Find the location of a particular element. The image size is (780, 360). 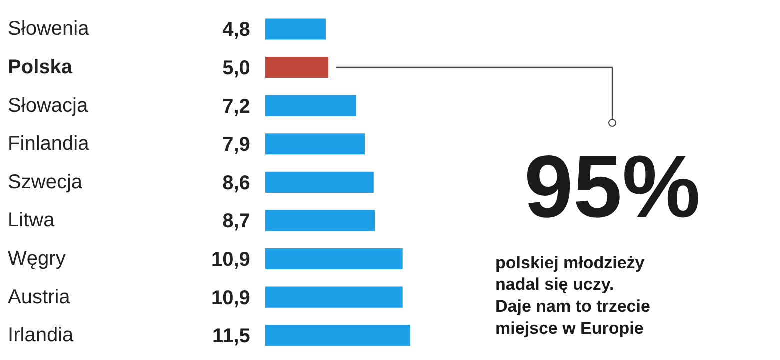

y-tick-label: Polska is located at coordinates (41, 67).